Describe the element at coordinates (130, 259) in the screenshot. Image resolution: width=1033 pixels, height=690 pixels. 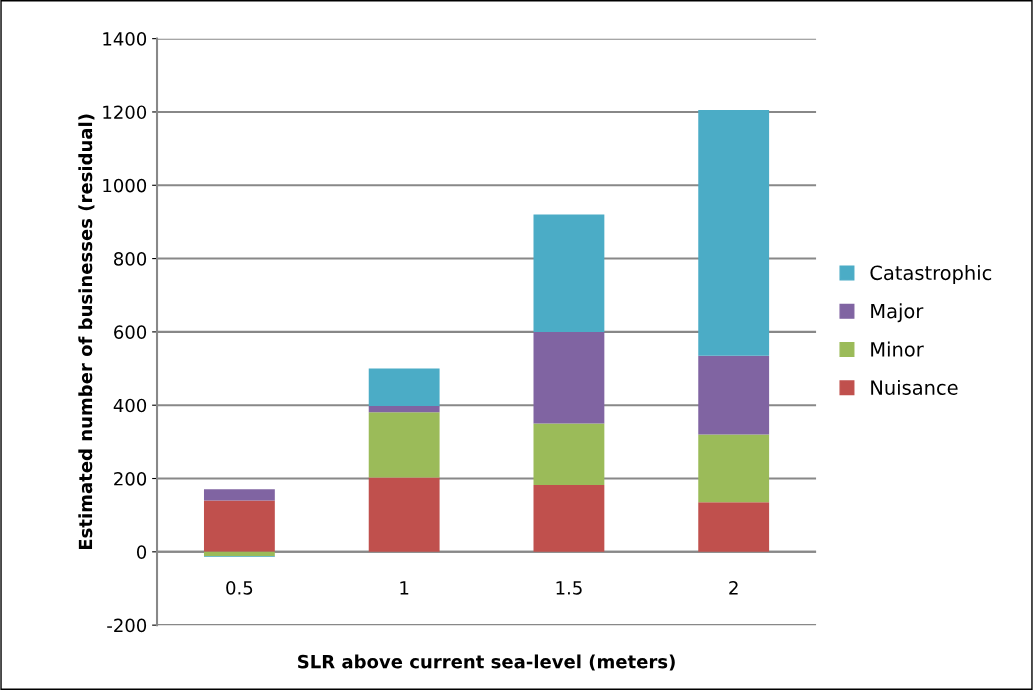
I see `y-tick-label: 800` at that location.